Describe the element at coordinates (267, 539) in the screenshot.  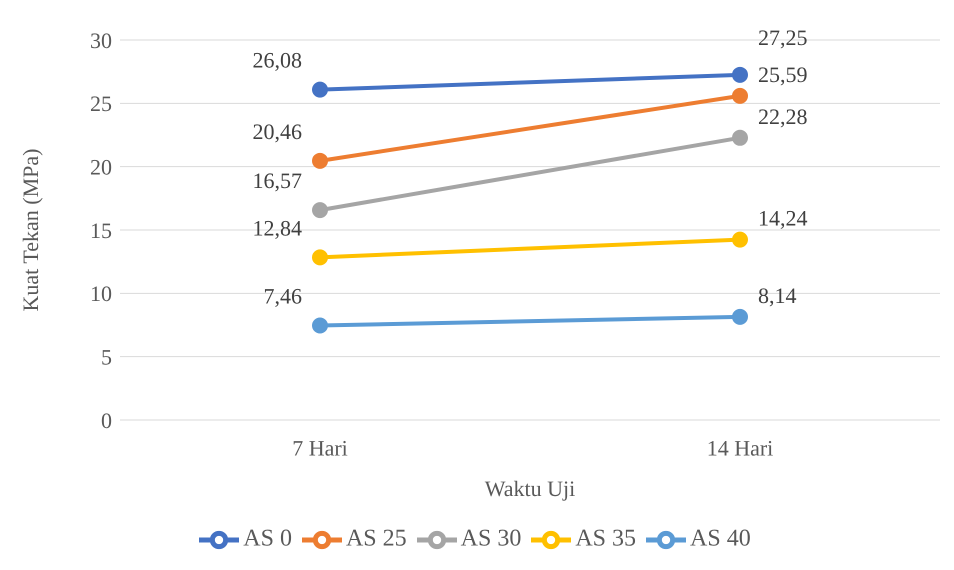
I see `legend-label: AS 0` at that location.